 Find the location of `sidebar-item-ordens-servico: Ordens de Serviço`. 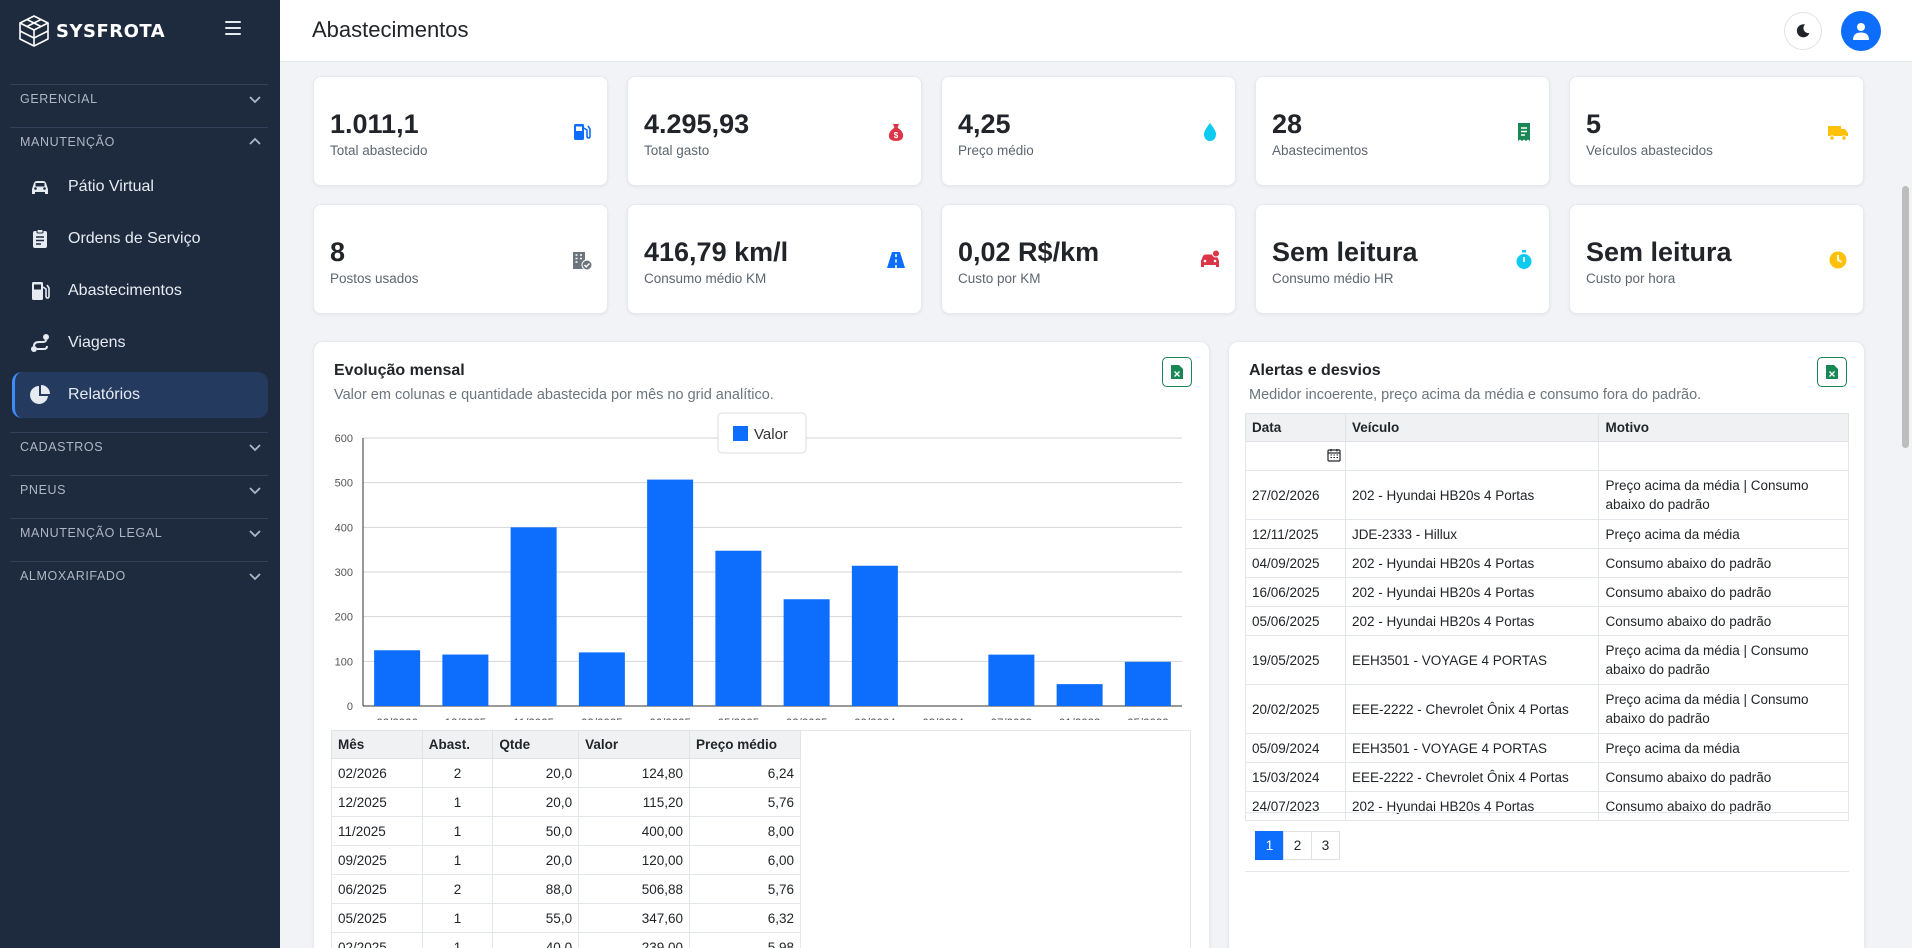

sidebar-item-ordens-servico: Ordens de Serviço is located at coordinates (140, 239).